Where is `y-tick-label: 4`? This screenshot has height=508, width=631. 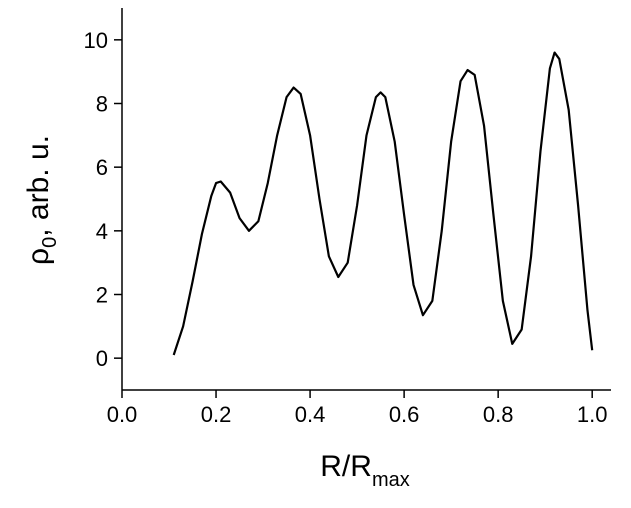
y-tick-label: 4 is located at coordinates (102, 231).